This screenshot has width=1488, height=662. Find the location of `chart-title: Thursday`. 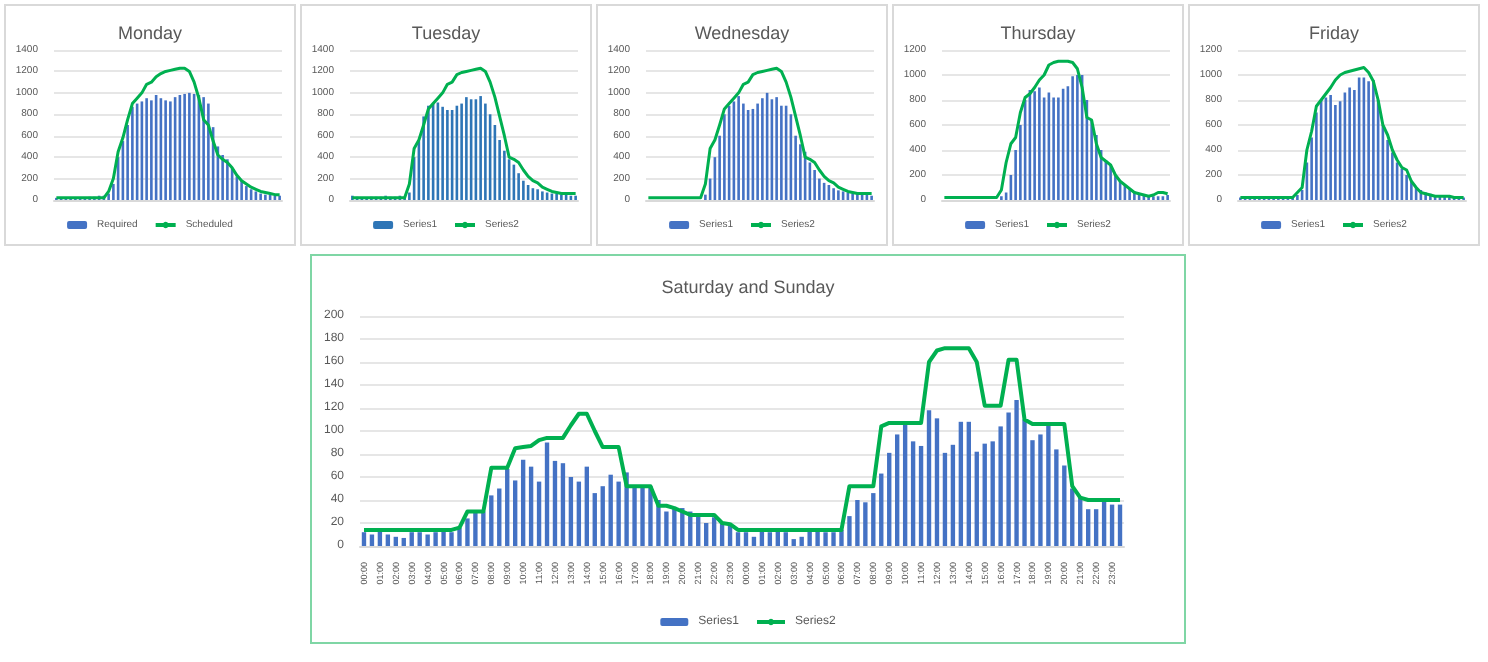

chart-title: Thursday is located at coordinates (1038, 33).